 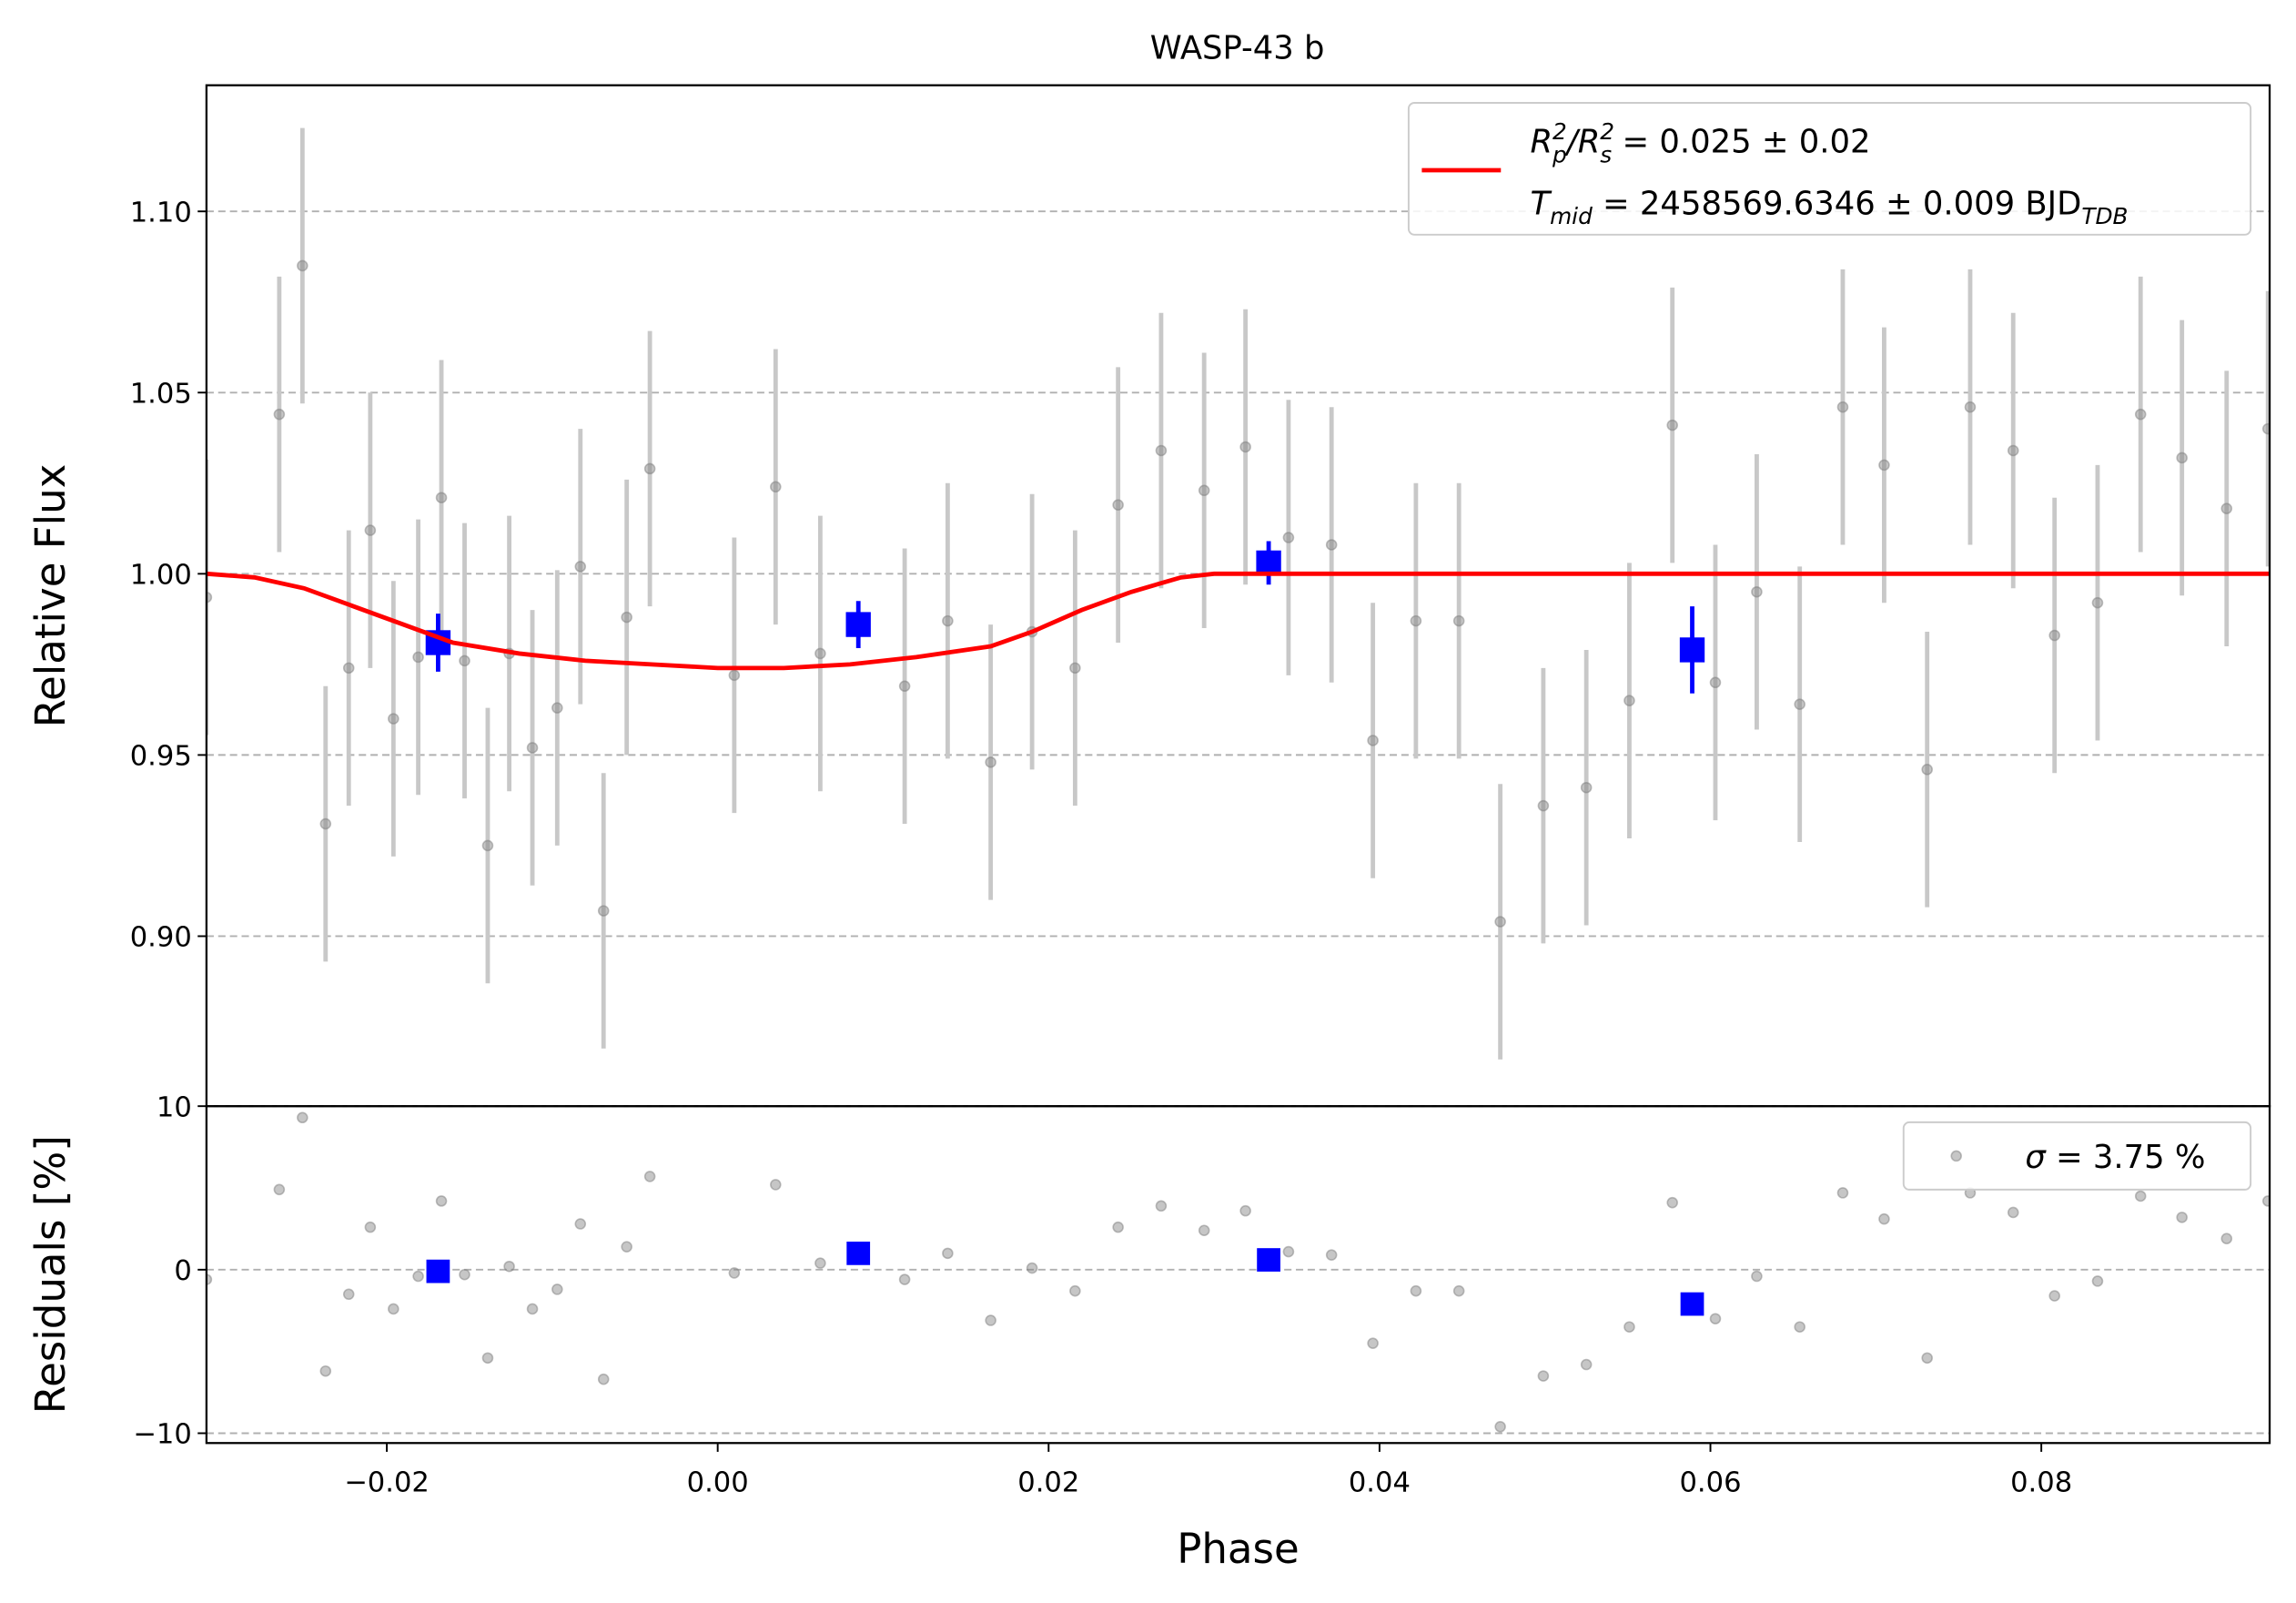 I want to click on legend-text-part: T, so click(x=1541, y=203).